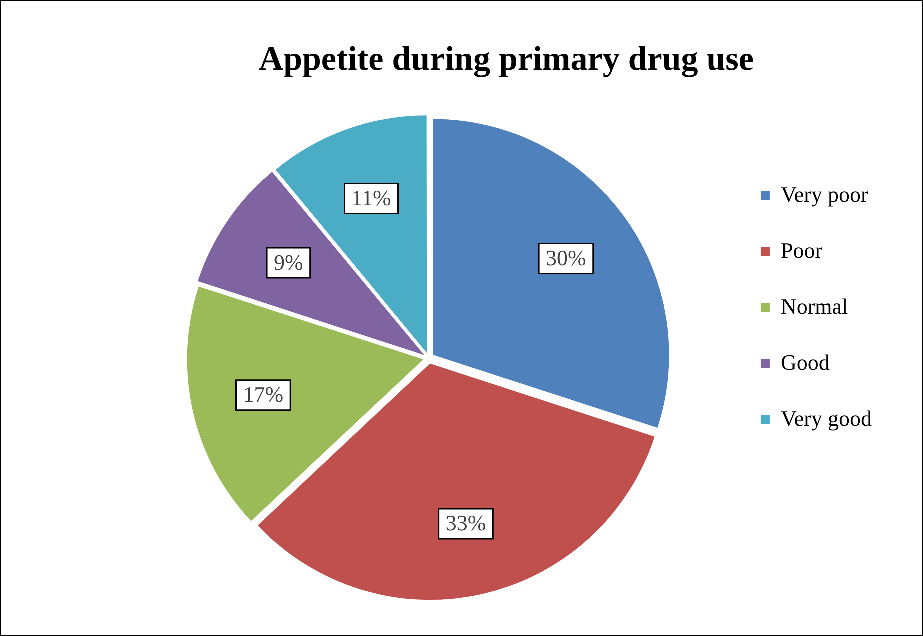  What do you see at coordinates (805, 362) in the screenshot?
I see `legend-label: Good` at bounding box center [805, 362].